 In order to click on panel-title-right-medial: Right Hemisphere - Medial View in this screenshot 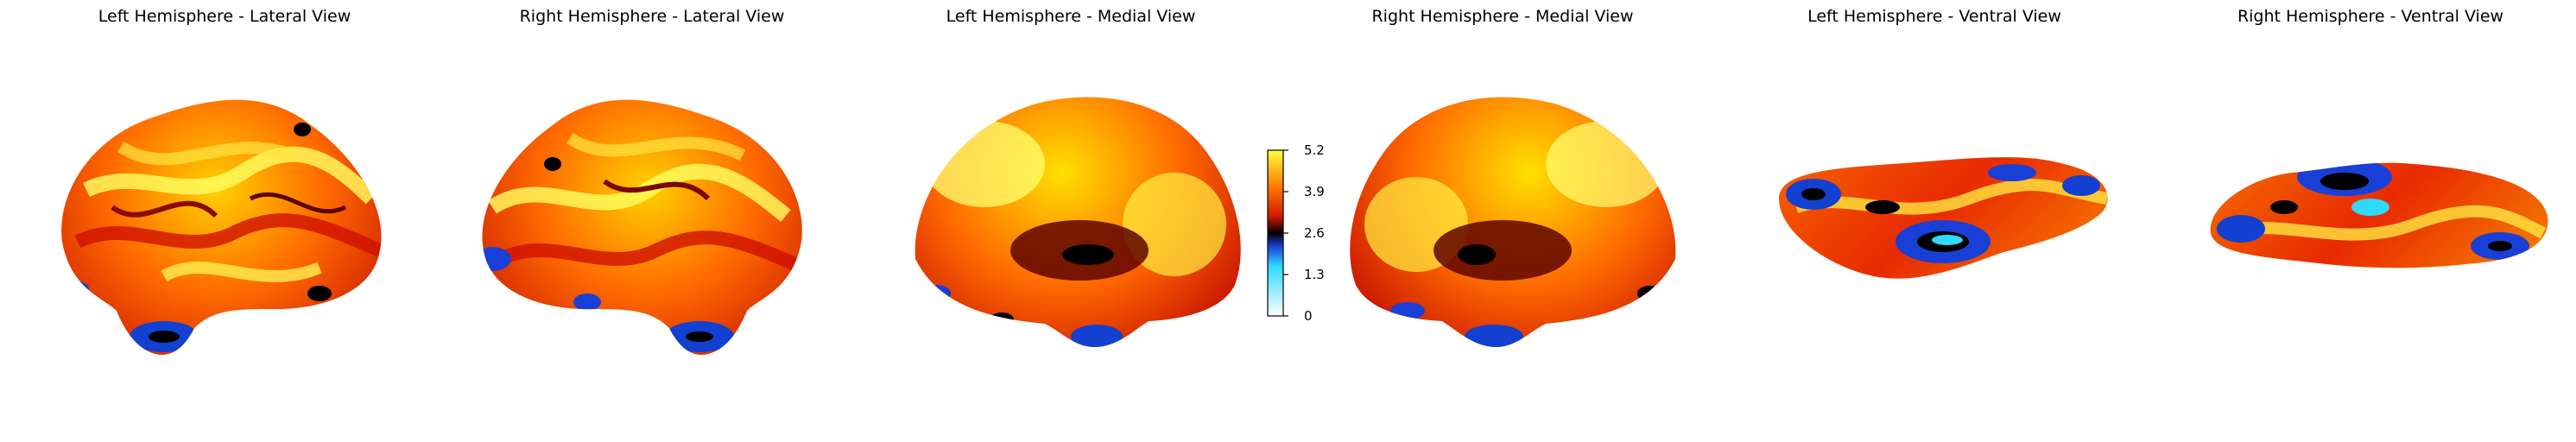, I will do `click(1502, 17)`.